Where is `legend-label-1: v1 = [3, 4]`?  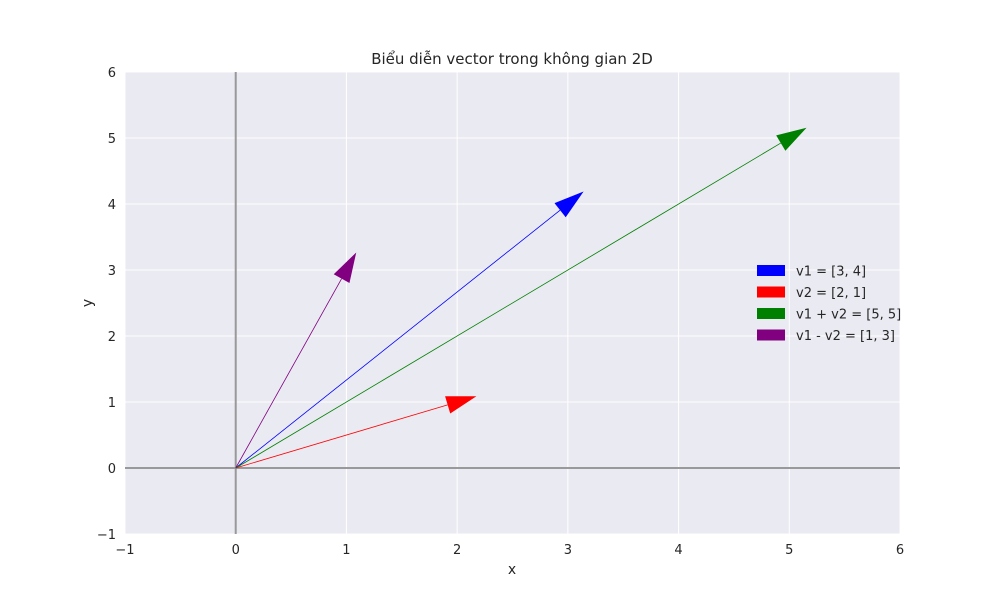
legend-label-1: v1 = [3, 4] is located at coordinates (831, 272).